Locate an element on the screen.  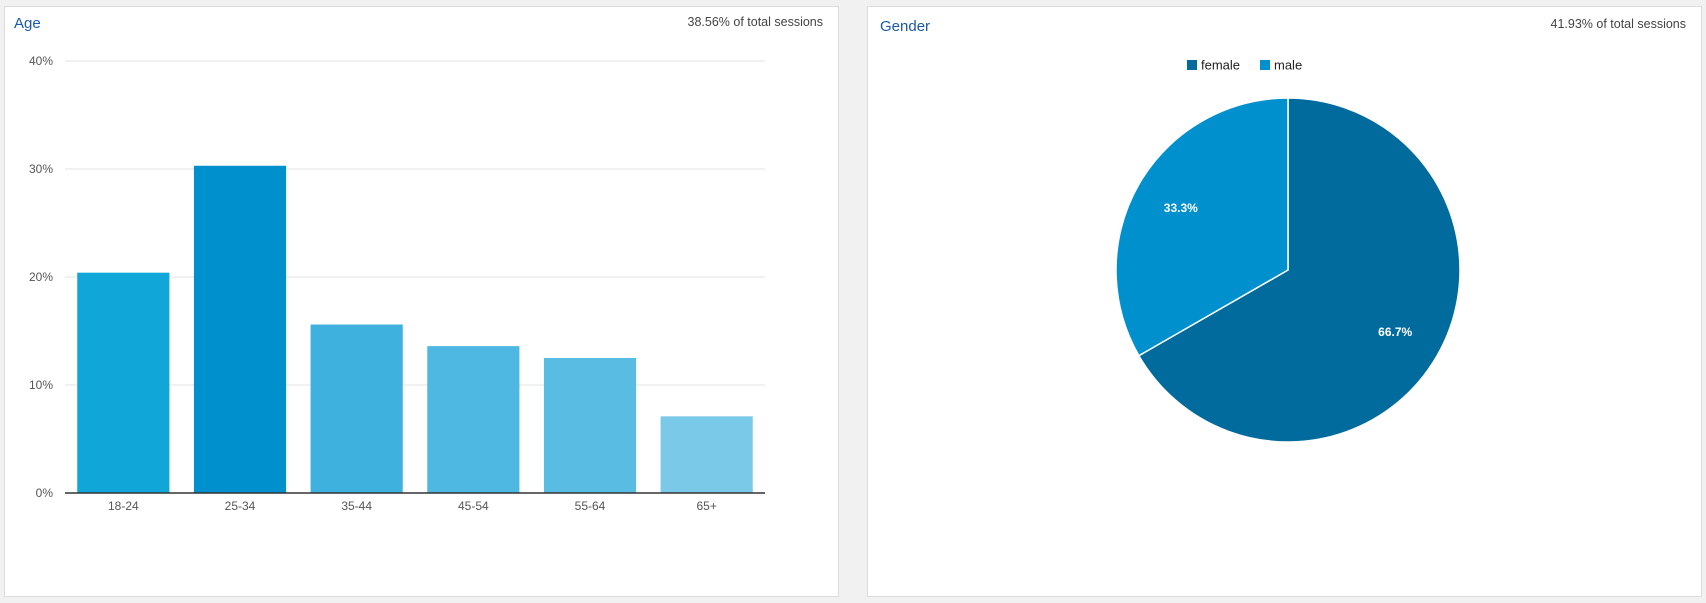
y-tick-label: 40% is located at coordinates (41, 61).